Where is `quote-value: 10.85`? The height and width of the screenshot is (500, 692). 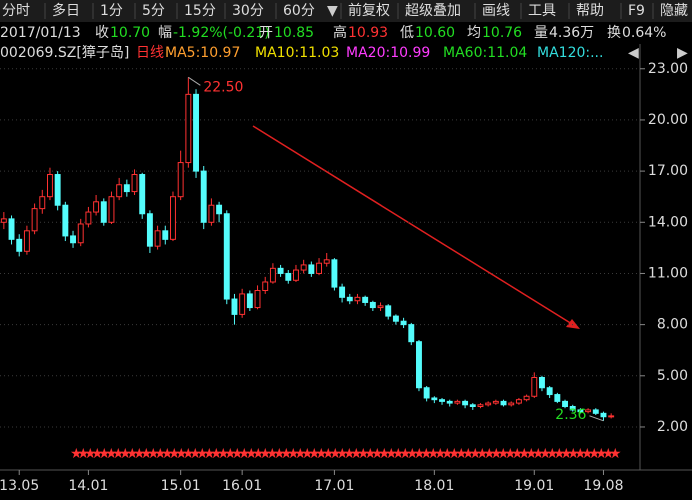 quote-value: 10.85 is located at coordinates (294, 33).